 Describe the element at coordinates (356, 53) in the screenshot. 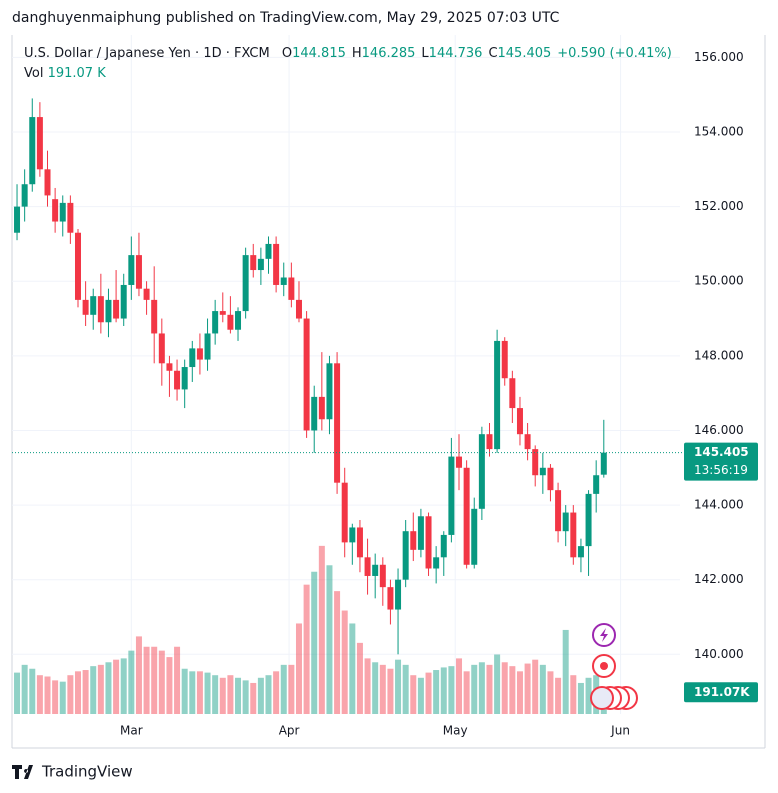

I see `ohlc-key: H` at that location.